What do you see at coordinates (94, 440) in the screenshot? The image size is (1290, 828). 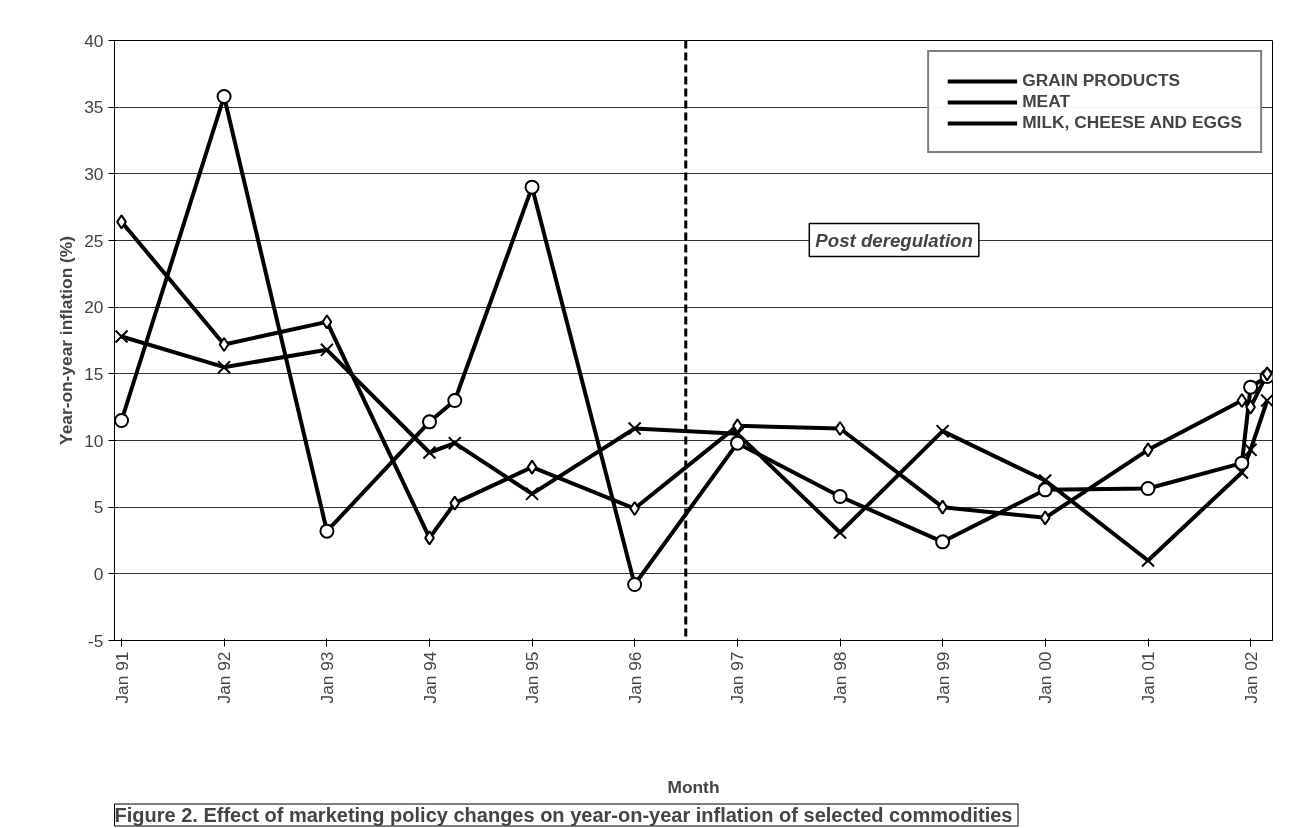 I see `y-tick-label: 10` at bounding box center [94, 440].